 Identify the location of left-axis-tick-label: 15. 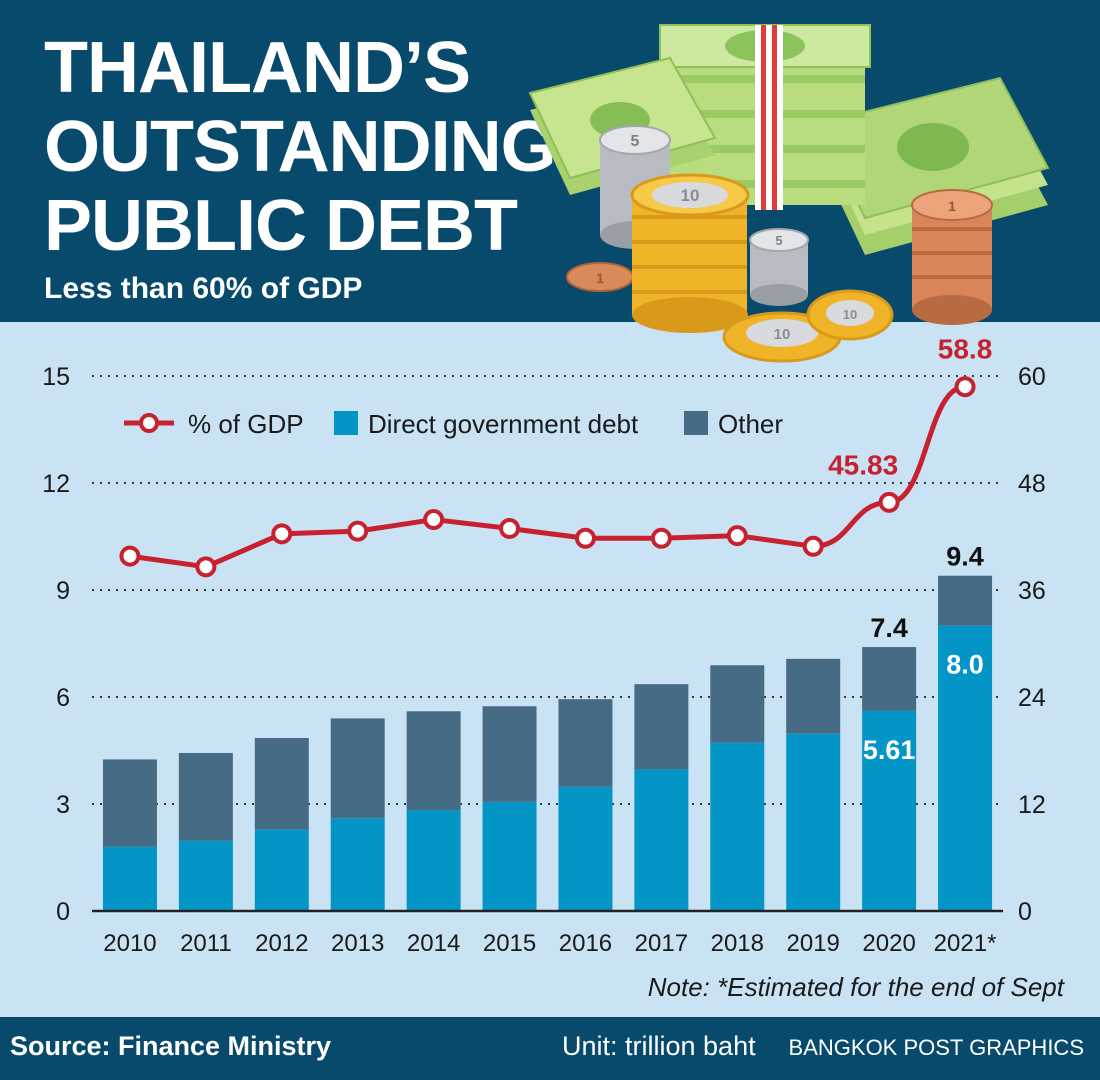
(56, 377).